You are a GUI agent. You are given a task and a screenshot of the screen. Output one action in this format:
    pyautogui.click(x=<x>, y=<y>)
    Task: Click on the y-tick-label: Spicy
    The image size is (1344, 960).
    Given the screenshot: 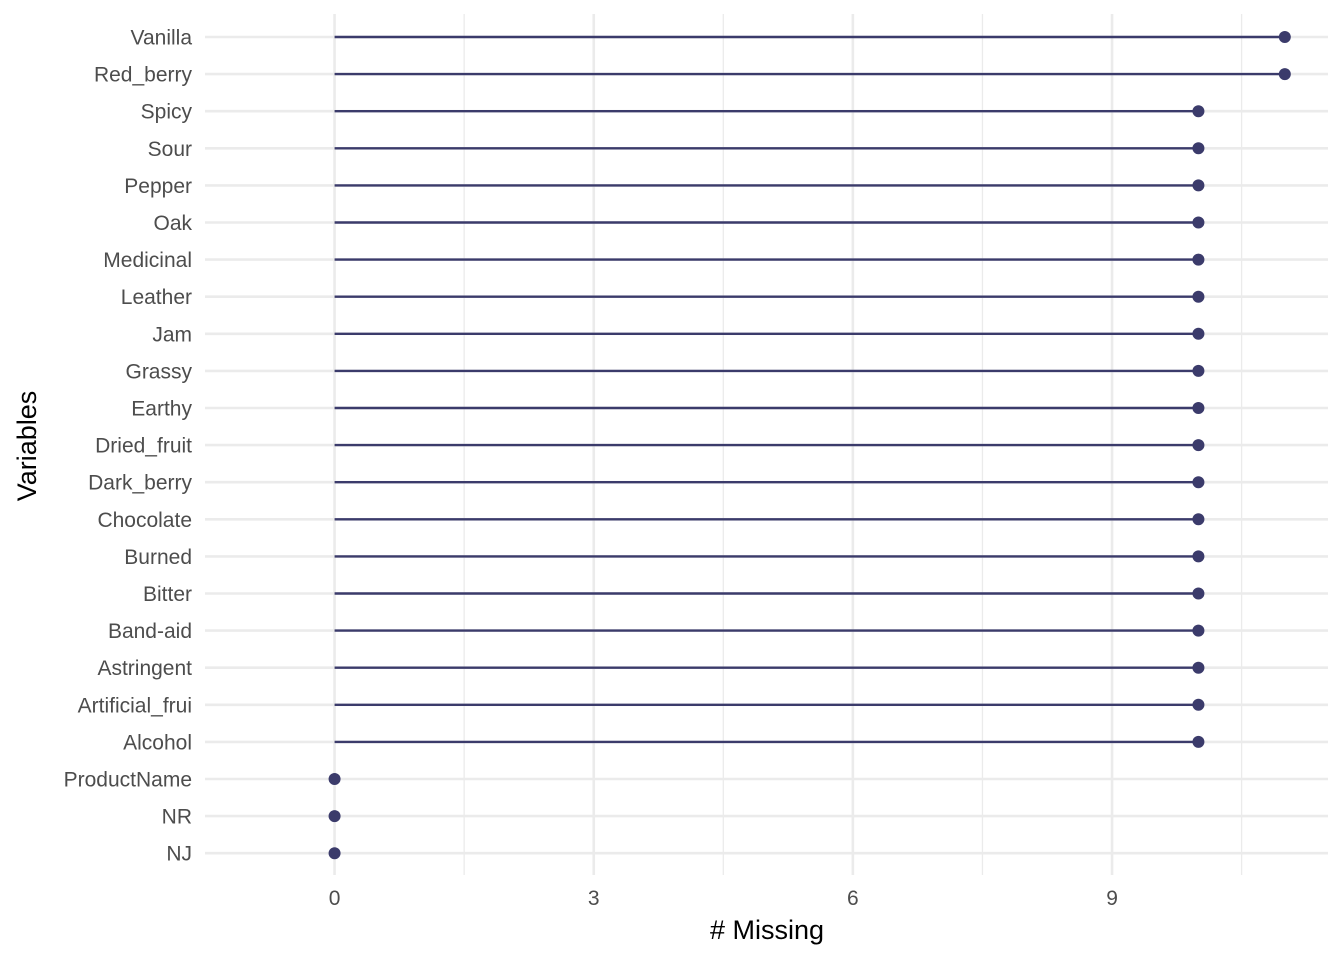 What is the action you would take?
    pyautogui.click(x=167, y=112)
    